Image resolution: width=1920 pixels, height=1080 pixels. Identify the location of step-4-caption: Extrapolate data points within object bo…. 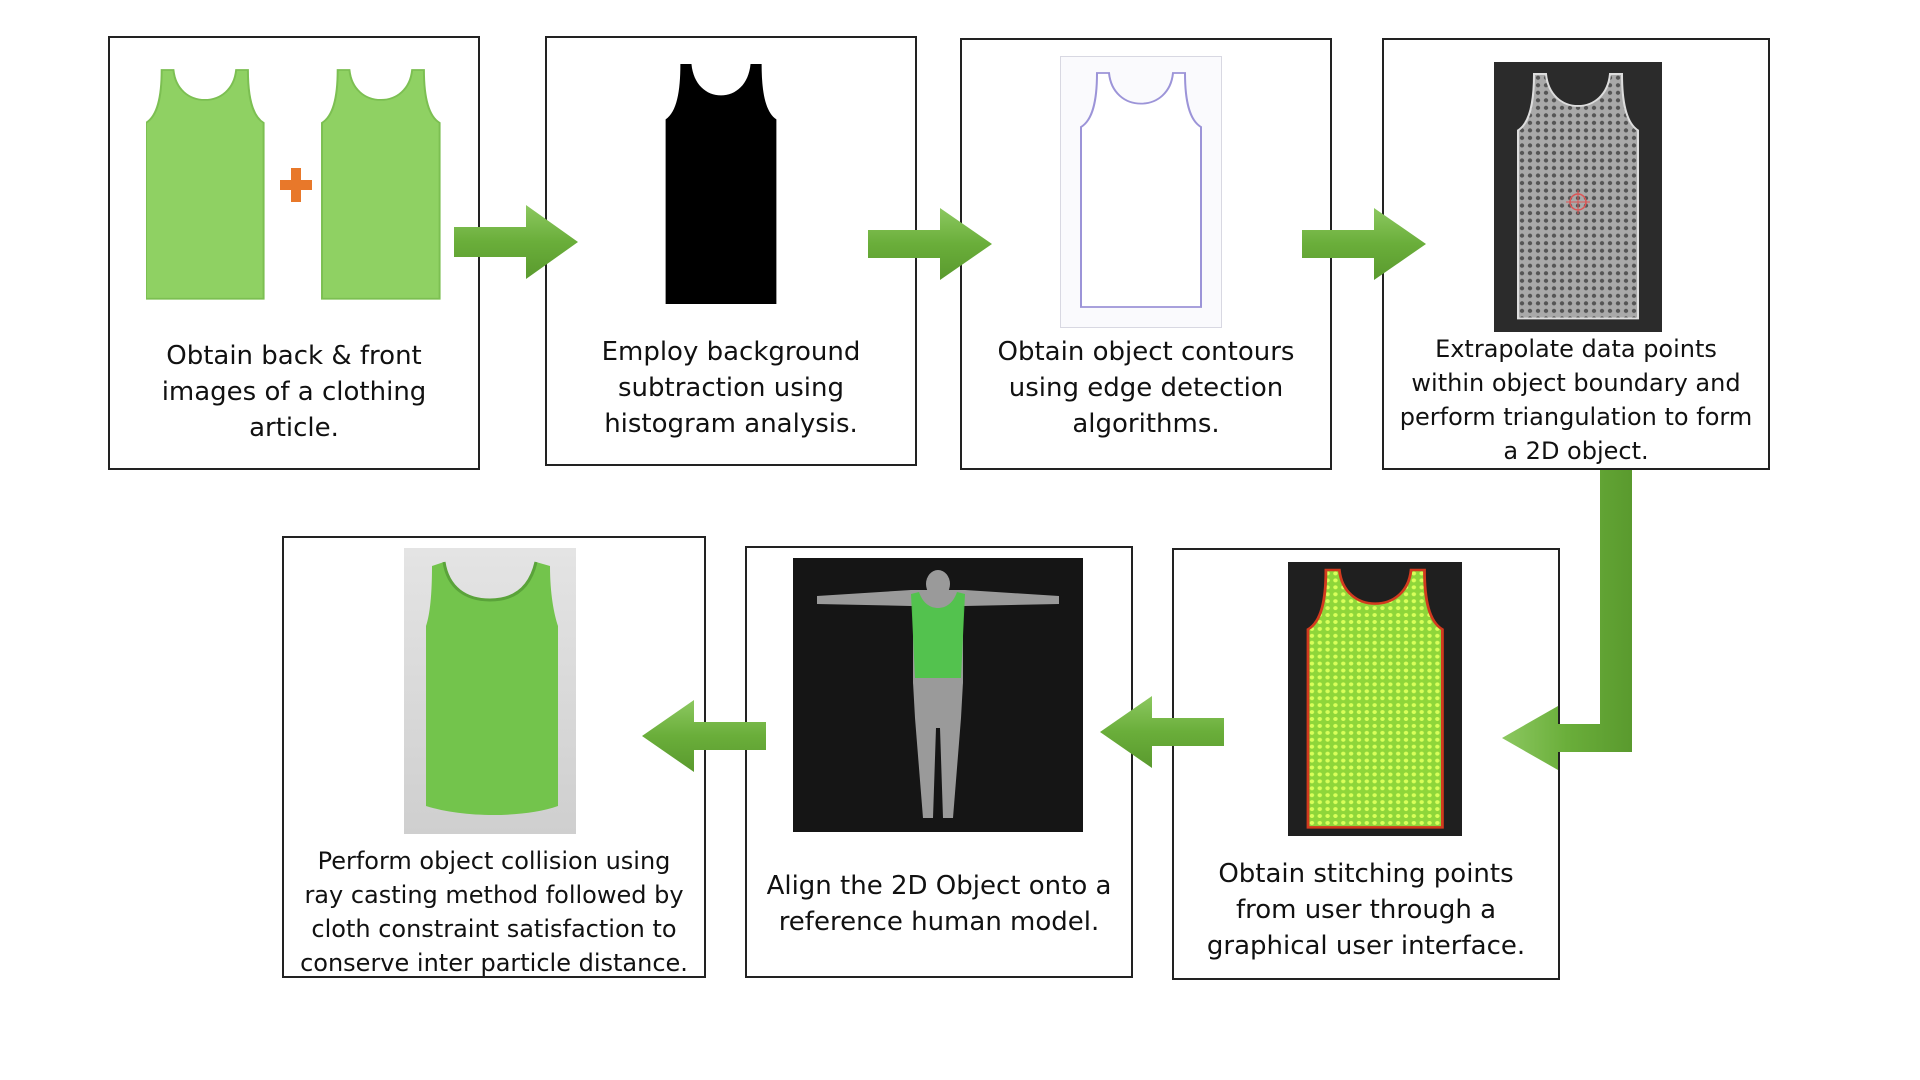
(1576, 400).